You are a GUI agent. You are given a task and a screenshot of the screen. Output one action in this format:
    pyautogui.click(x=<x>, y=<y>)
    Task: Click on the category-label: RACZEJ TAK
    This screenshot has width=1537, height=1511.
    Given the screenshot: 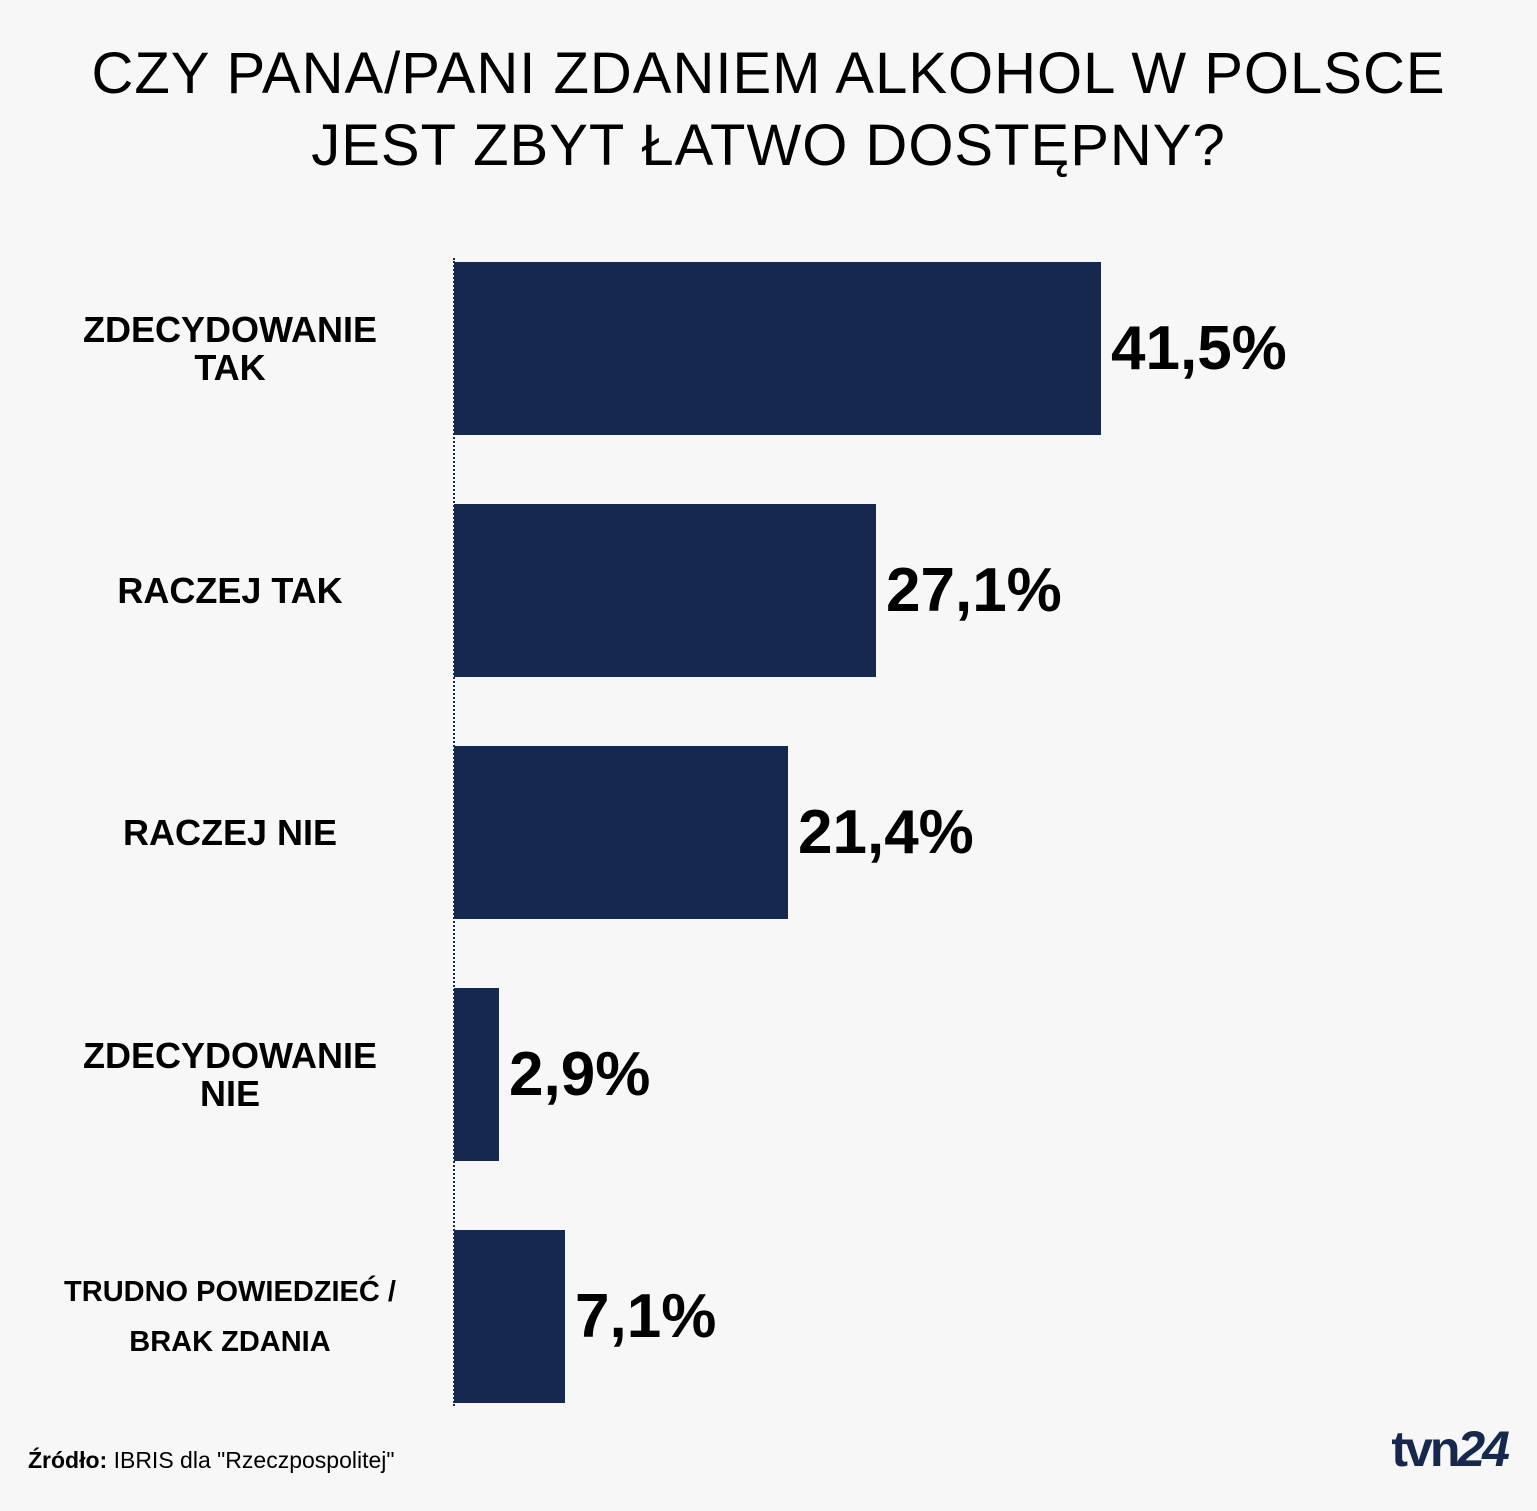 What is the action you would take?
    pyautogui.click(x=230, y=590)
    